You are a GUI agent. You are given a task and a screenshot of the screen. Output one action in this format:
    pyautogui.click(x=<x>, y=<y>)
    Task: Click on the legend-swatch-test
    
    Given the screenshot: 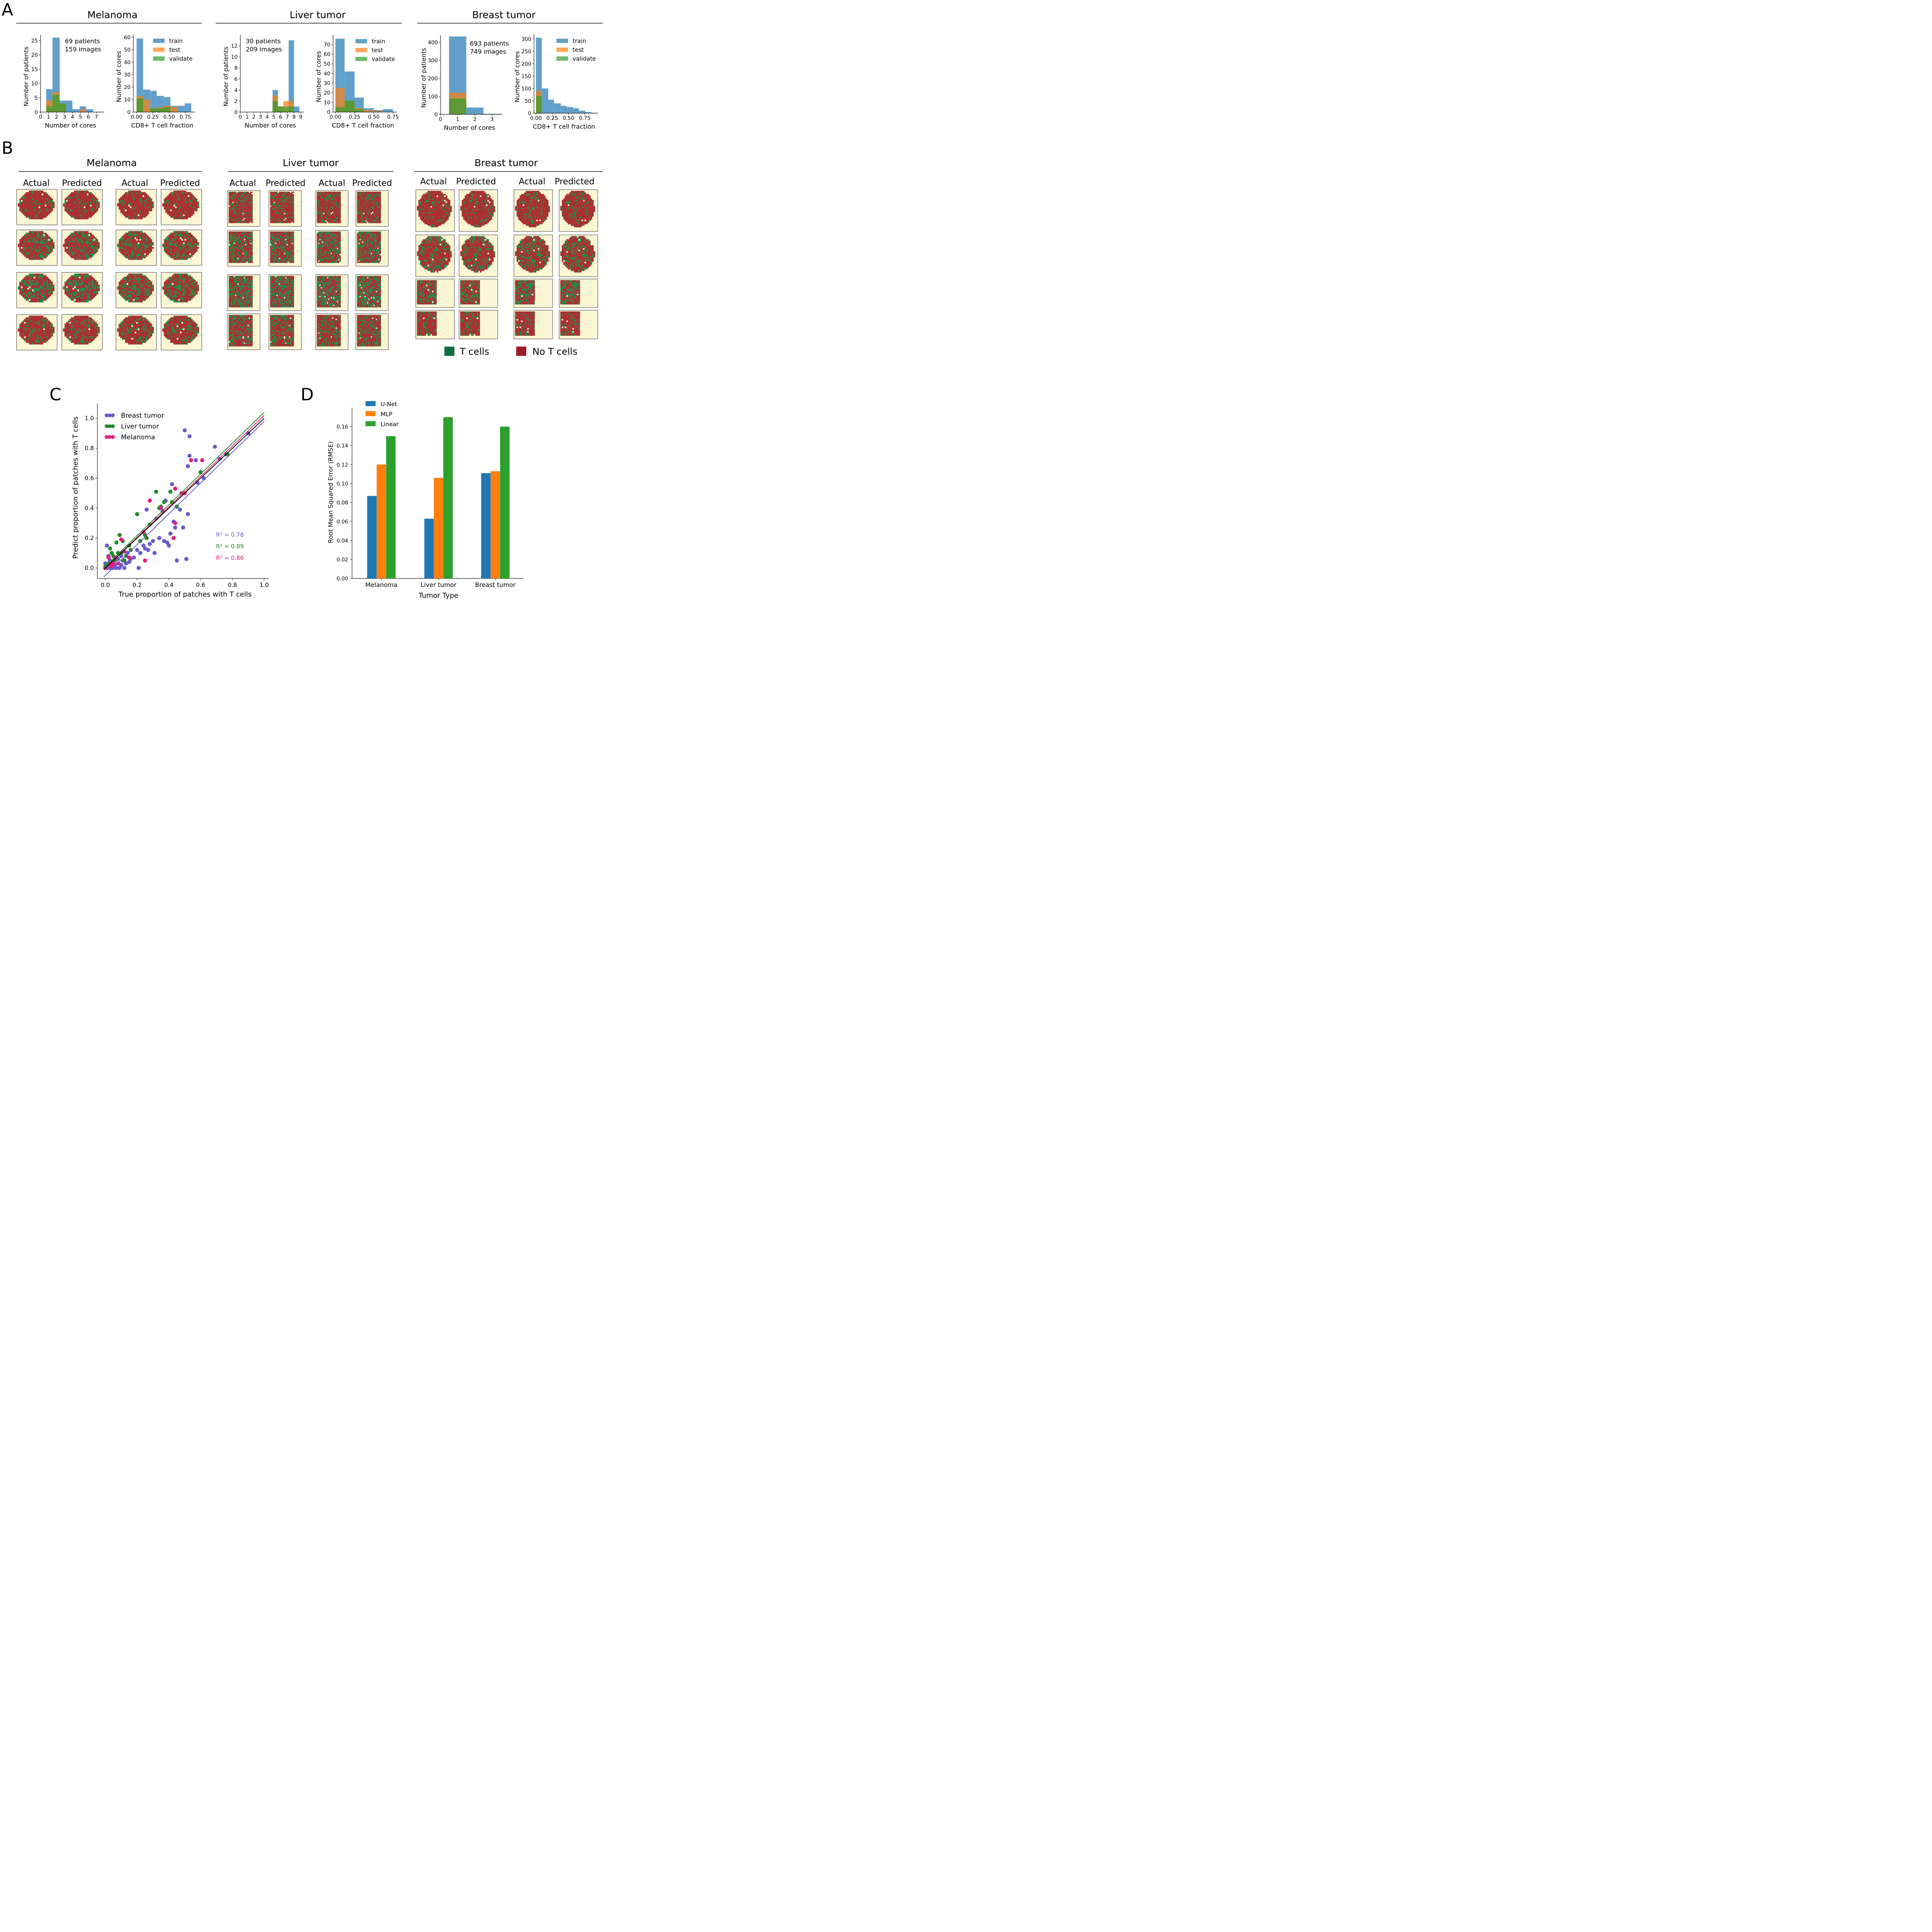 What is the action you would take?
    pyautogui.click(x=562, y=50)
    